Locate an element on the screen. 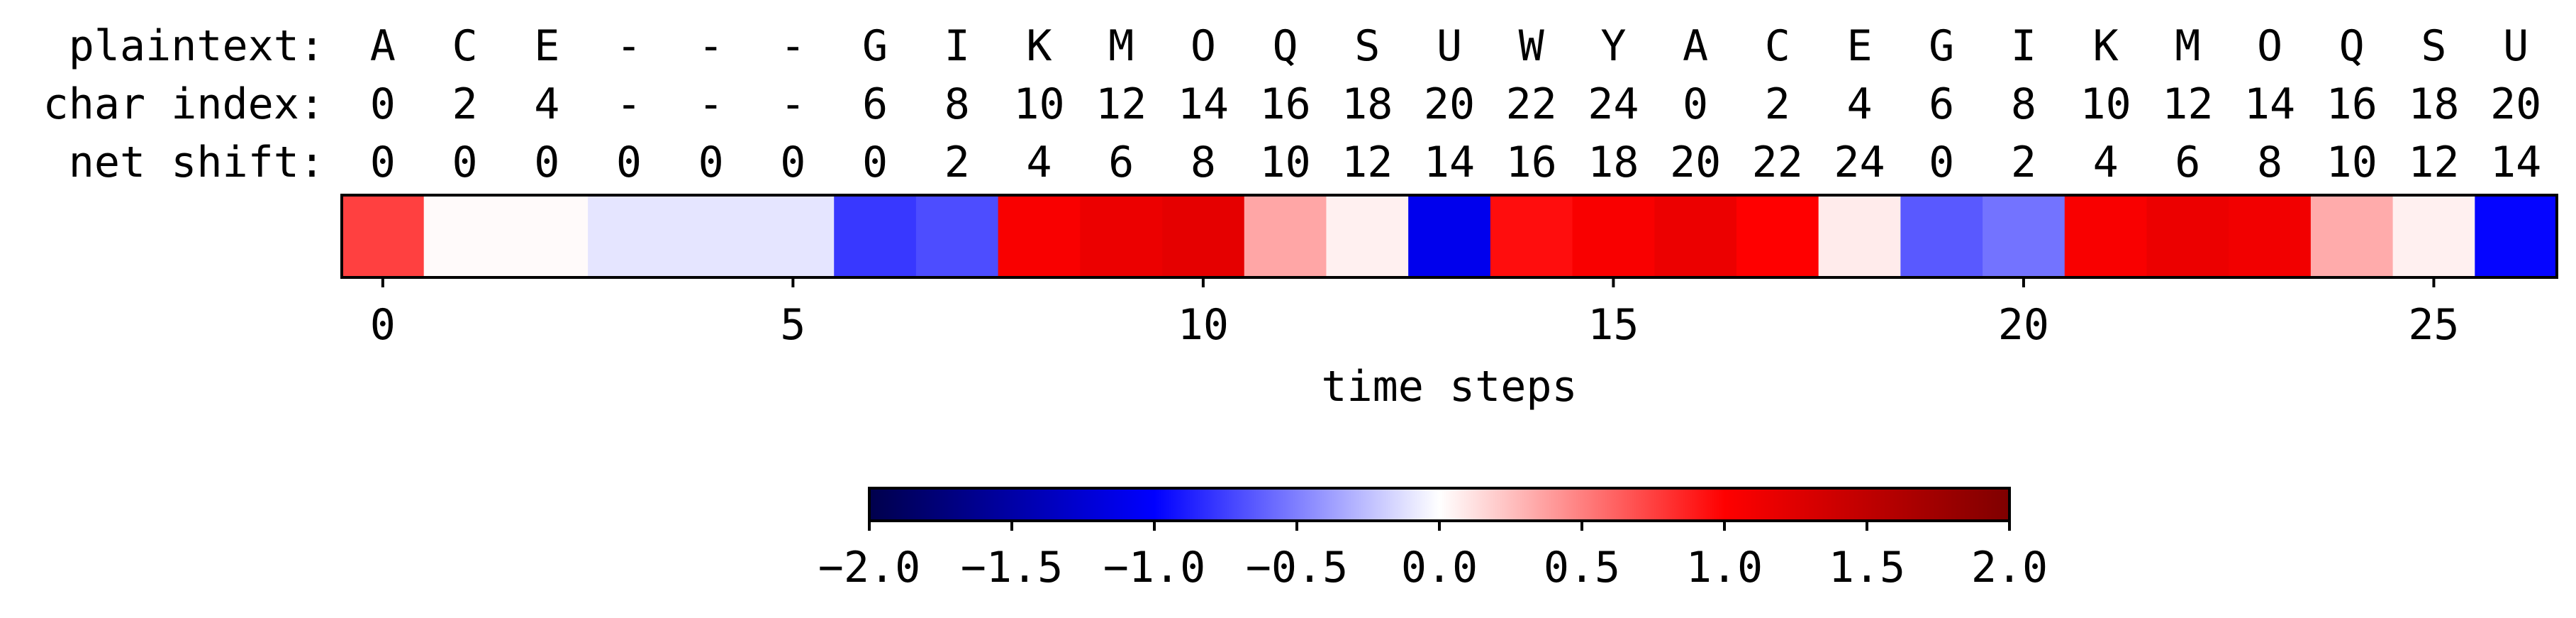  x-tick-label: 25 is located at coordinates (2433, 325).